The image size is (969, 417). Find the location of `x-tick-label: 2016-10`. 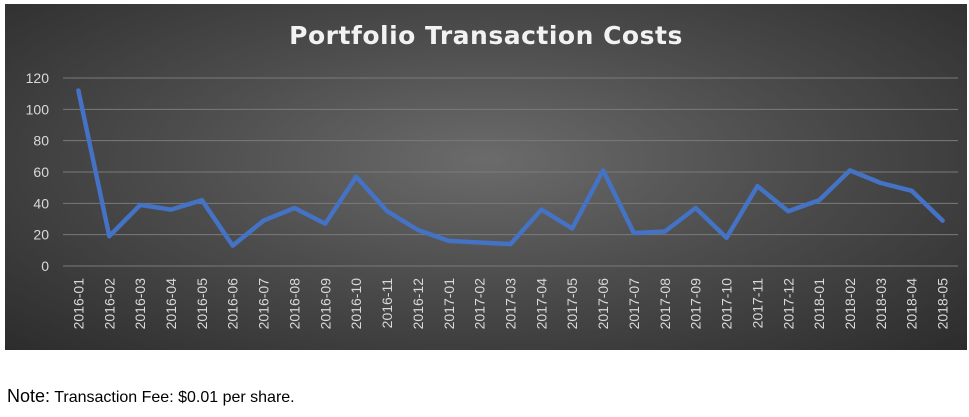

x-tick-label: 2016-10 is located at coordinates (356, 304).